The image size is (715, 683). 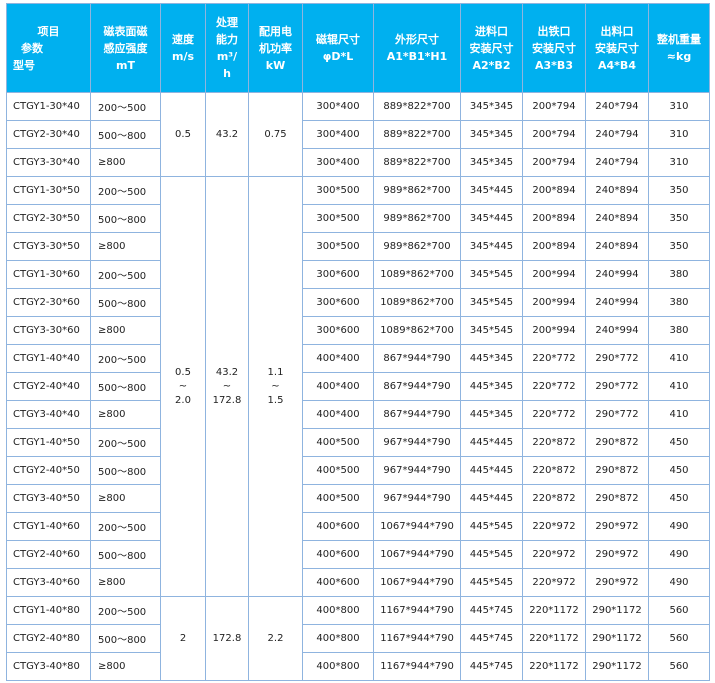 What do you see at coordinates (227, 39) in the screenshot?
I see `header-text: 能力` at bounding box center [227, 39].